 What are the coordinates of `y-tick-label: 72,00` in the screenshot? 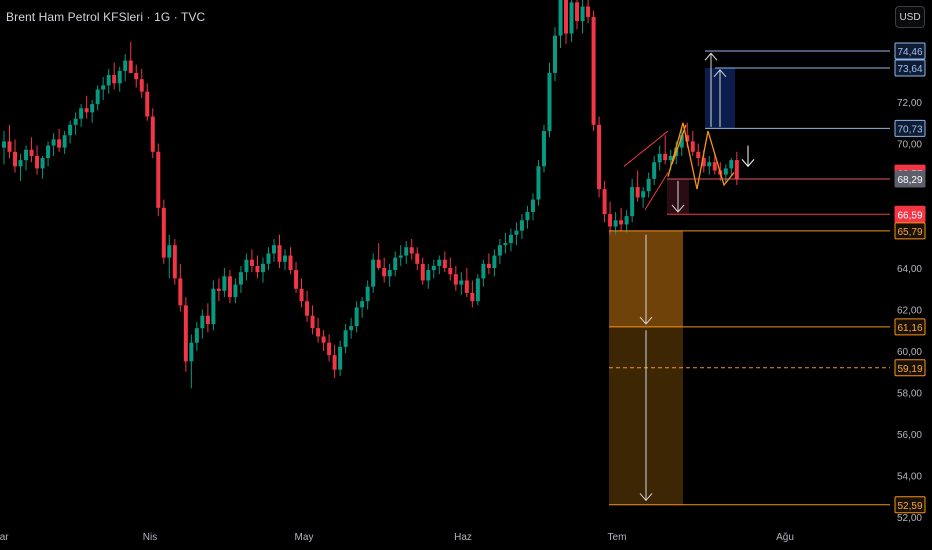 It's located at (909, 103).